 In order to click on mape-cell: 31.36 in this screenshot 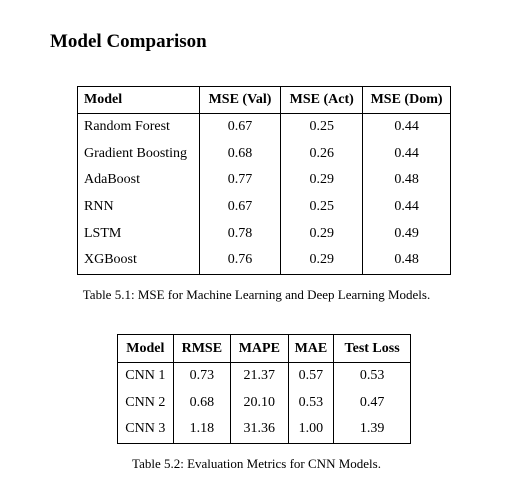, I will do `click(259, 430)`.